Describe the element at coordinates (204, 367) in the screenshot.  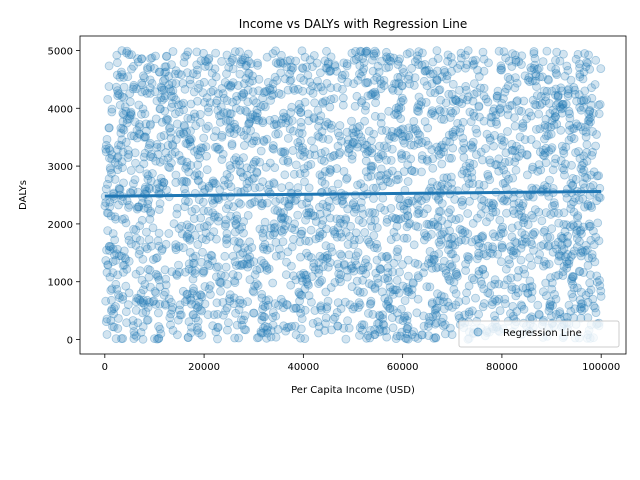
I see `x-tick-label: 20000` at that location.